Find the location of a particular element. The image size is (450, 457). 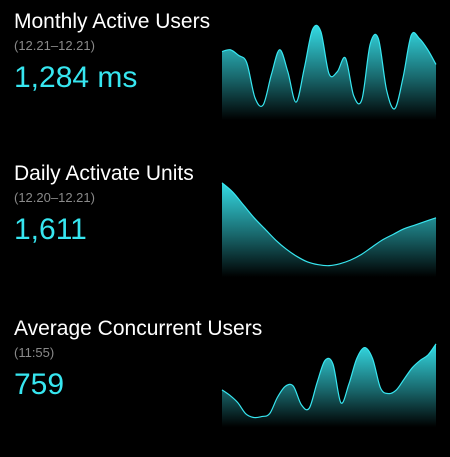

metric-title: Daily Activate Units is located at coordinates (104, 173).